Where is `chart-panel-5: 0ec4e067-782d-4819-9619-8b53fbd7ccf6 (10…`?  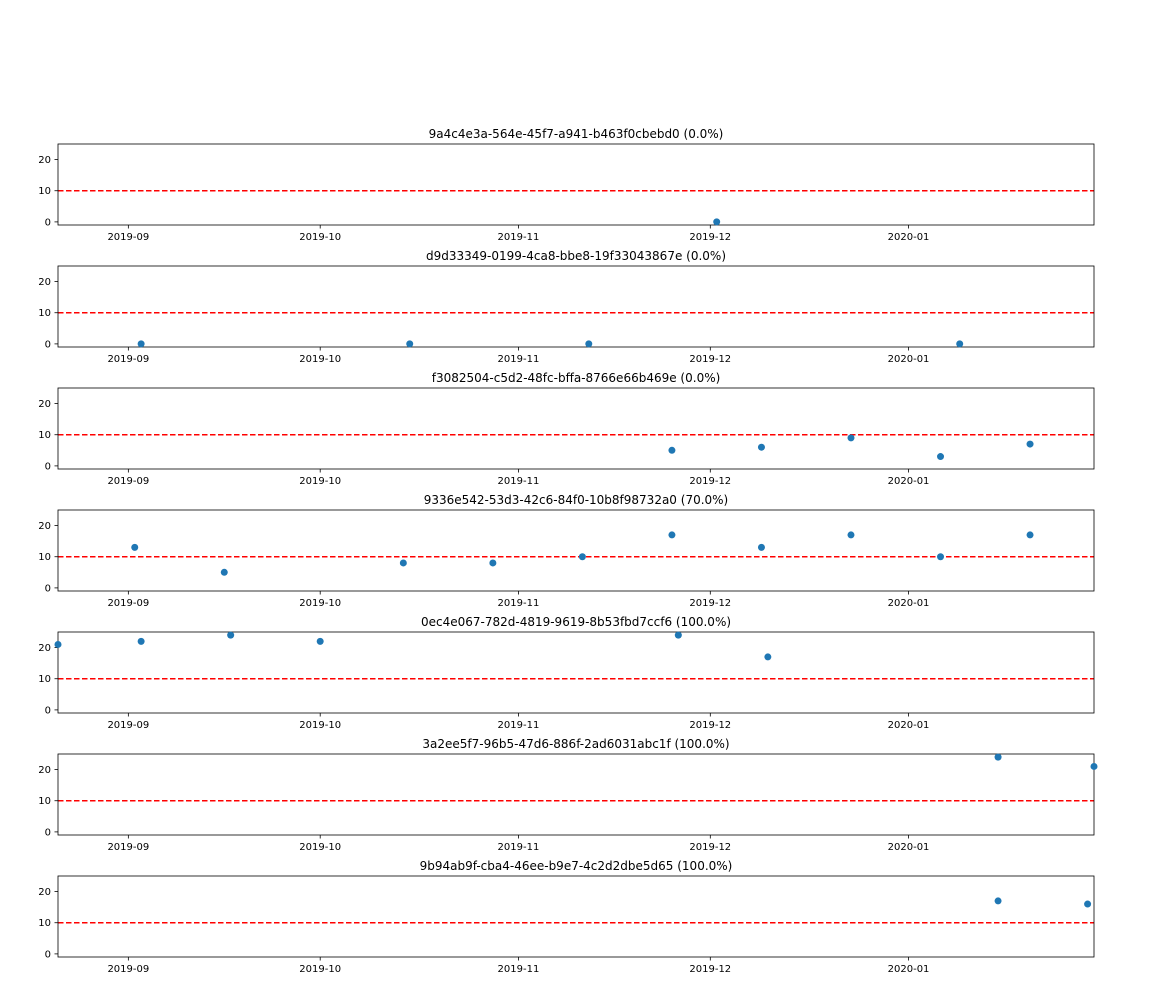
chart-panel-5: 0ec4e067-782d-4819-9619-8b53fbd7ccf6 (10… is located at coordinates (566, 673).